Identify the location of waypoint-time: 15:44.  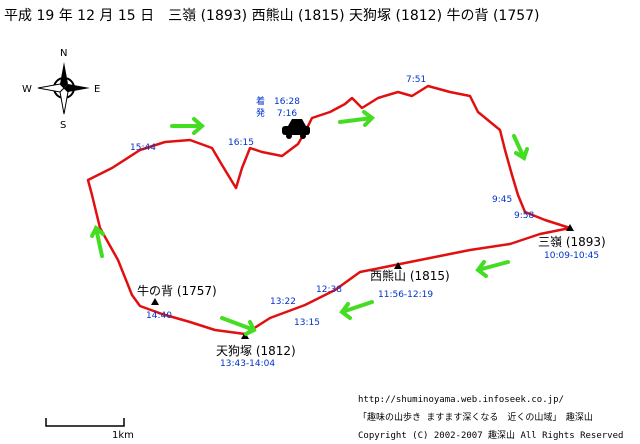
(143, 148).